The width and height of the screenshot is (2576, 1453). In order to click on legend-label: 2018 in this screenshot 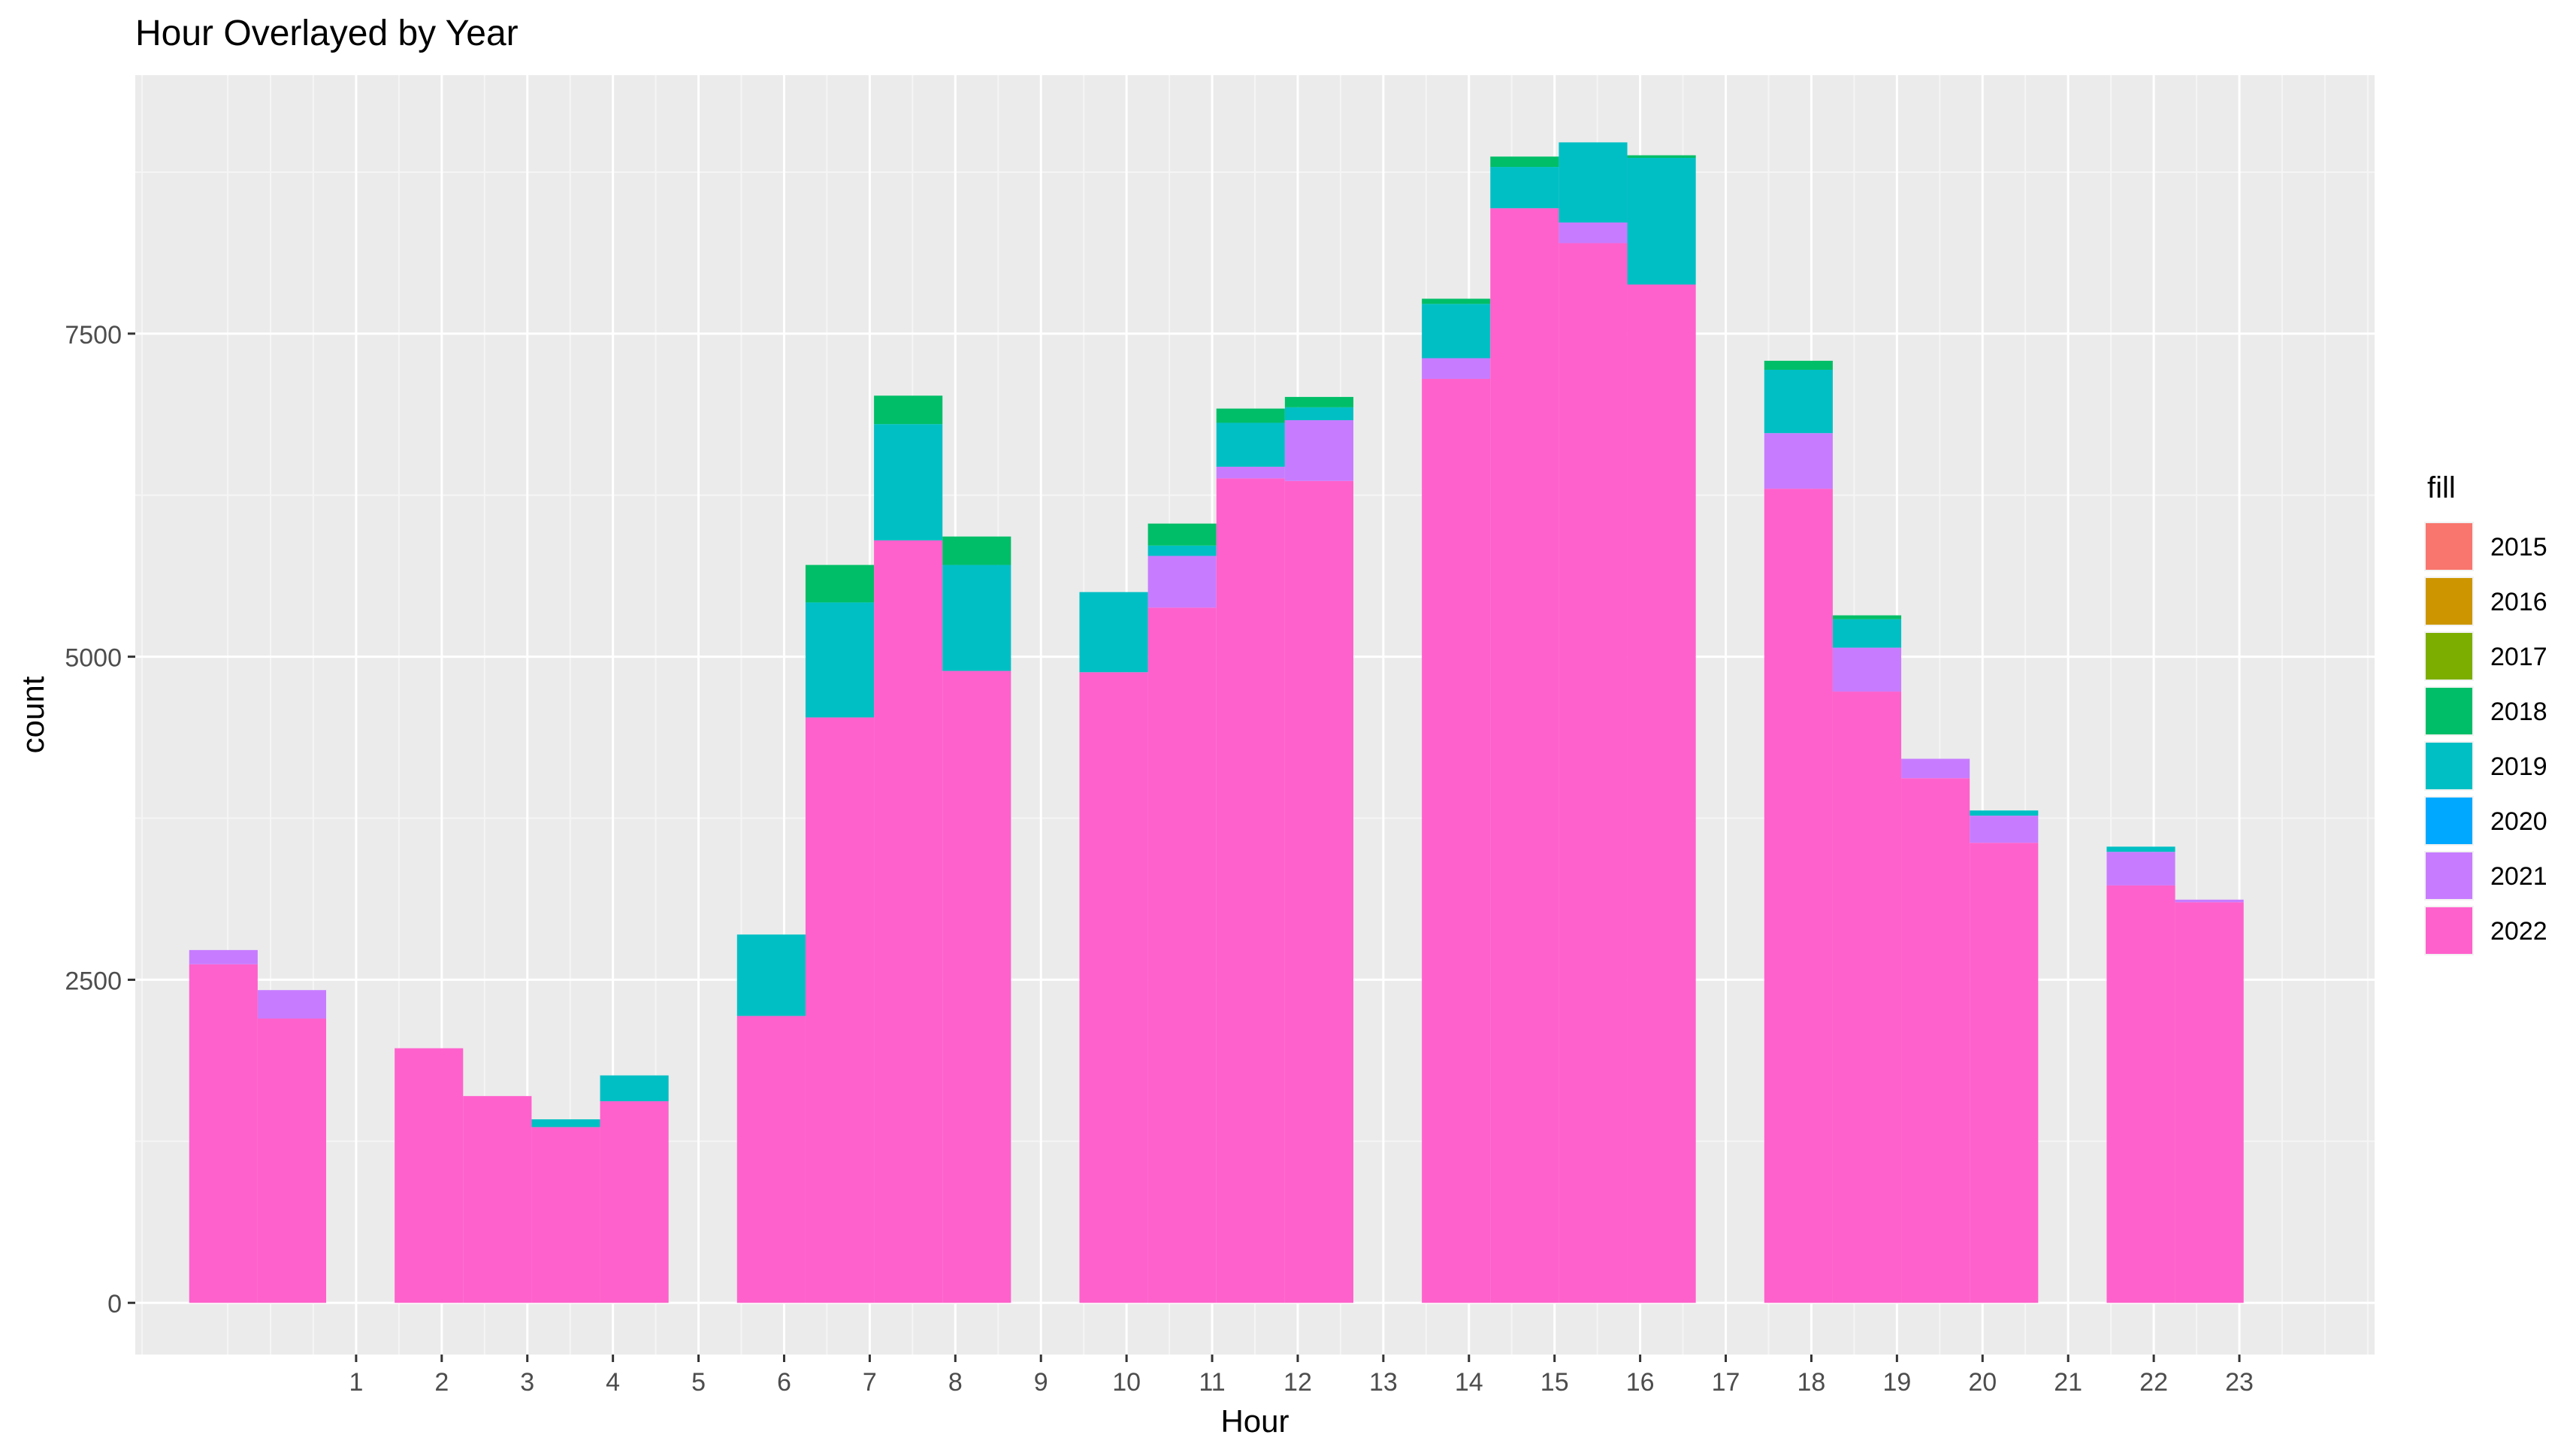, I will do `click(2519, 712)`.